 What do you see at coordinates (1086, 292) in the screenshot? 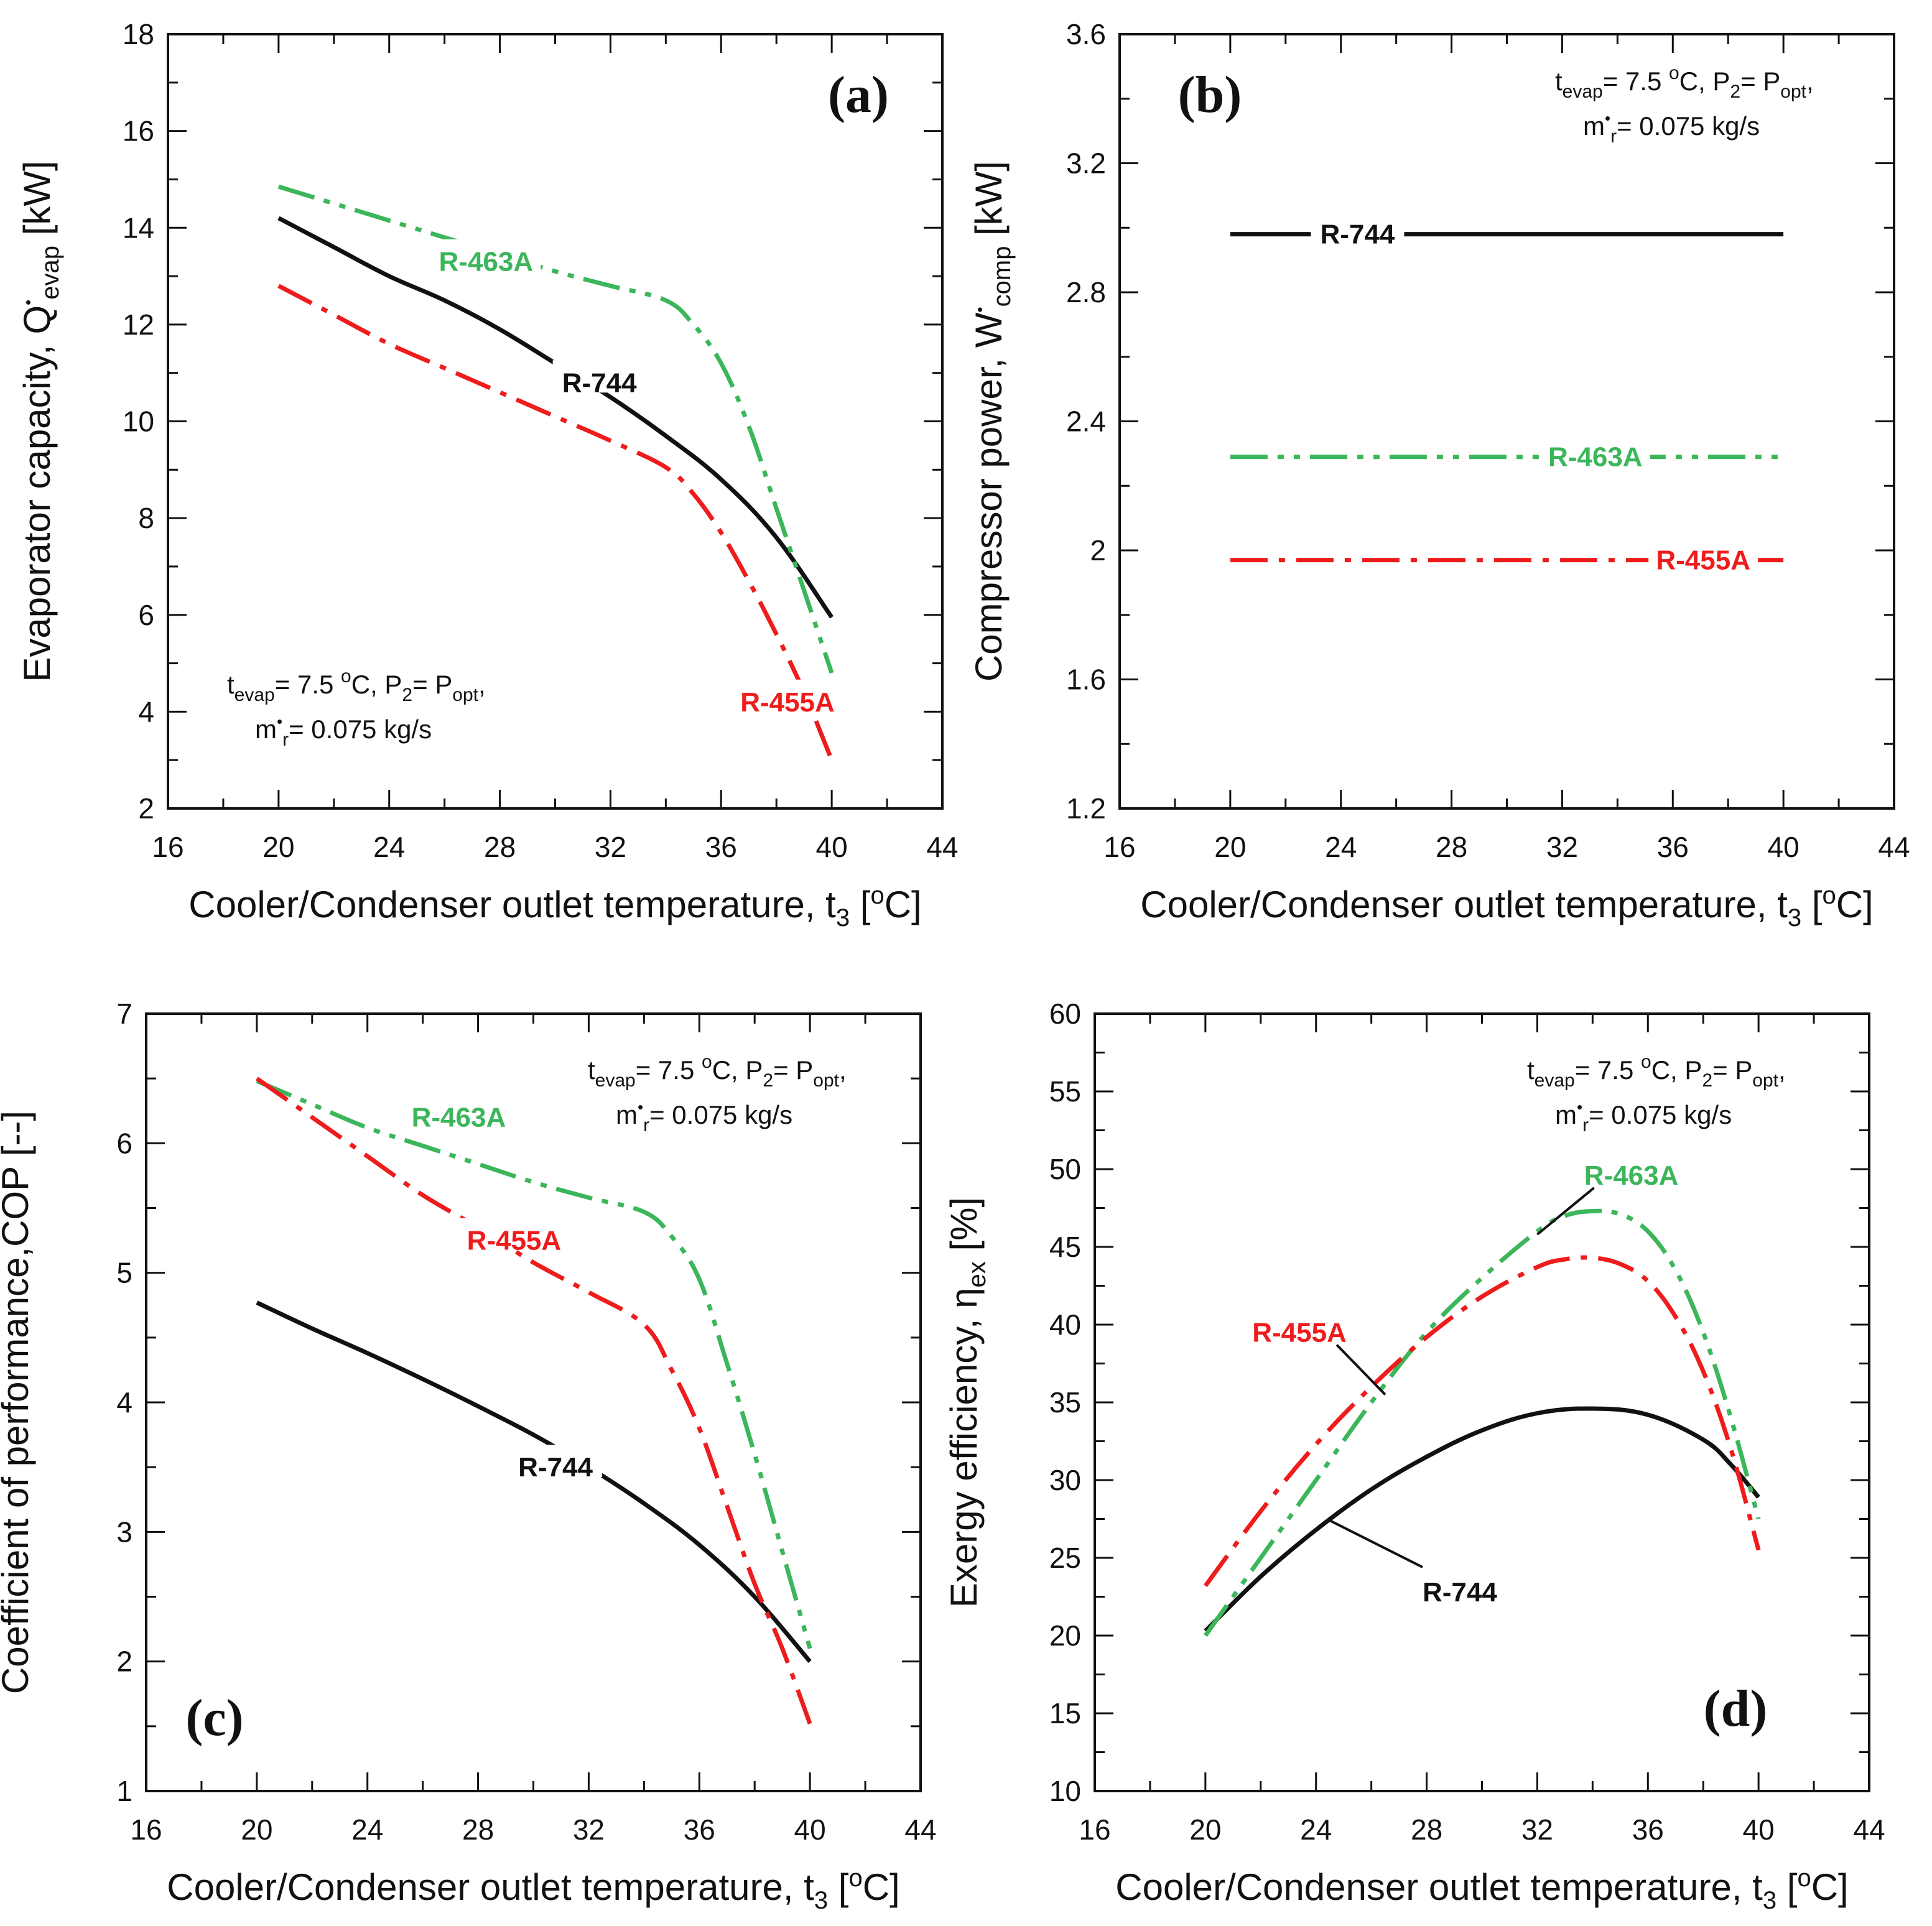
I see `y-tick-label: 2.8` at bounding box center [1086, 292].